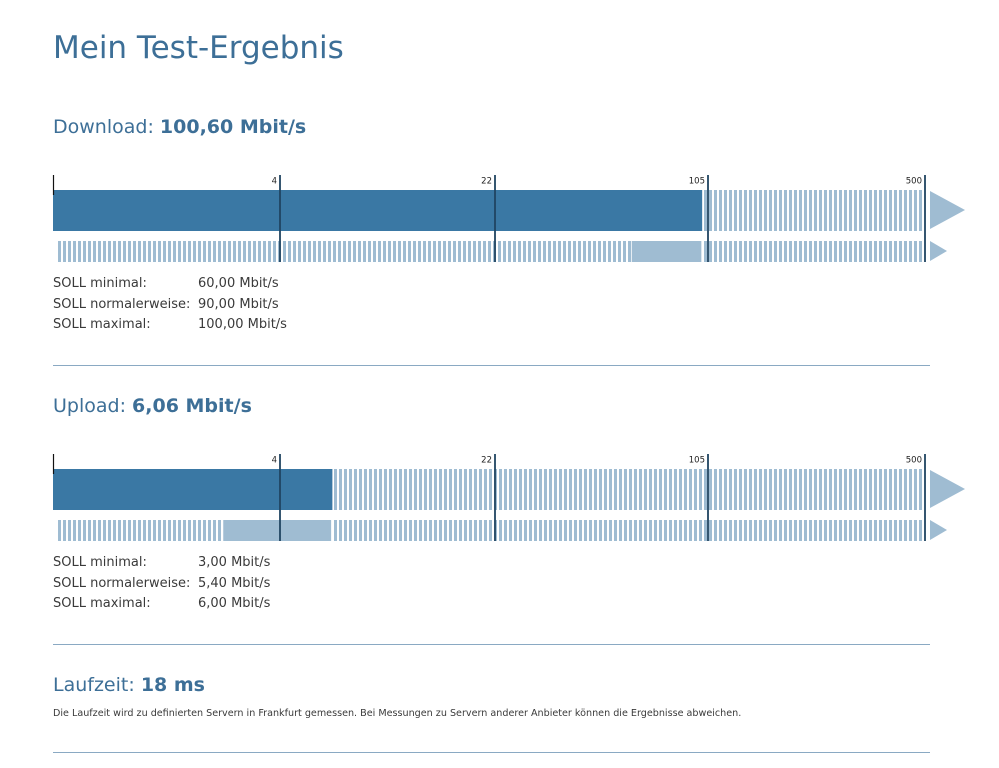 This screenshot has height=768, width=999. What do you see at coordinates (102, 603) in the screenshot?
I see `soll-label: SOLL maximal:` at bounding box center [102, 603].